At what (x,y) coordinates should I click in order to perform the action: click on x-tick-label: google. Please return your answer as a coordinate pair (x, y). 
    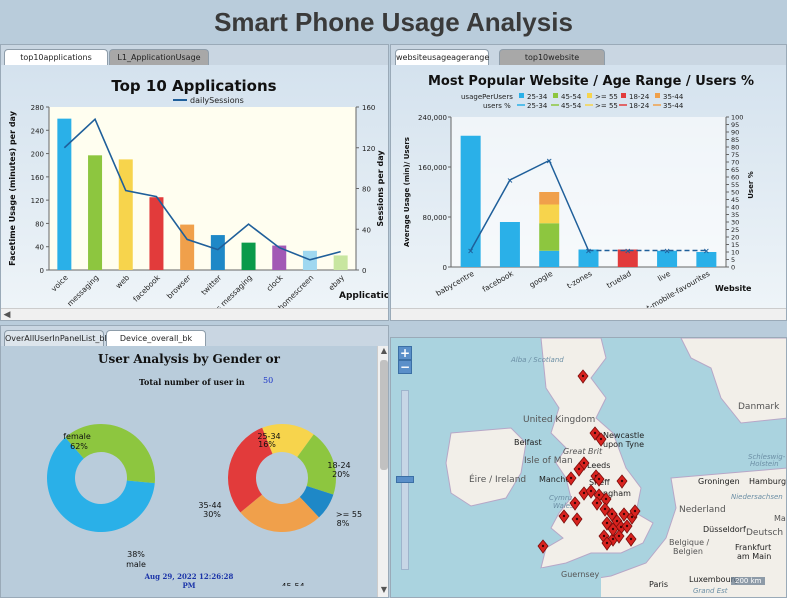
    Looking at the image, I should click on (541, 279).